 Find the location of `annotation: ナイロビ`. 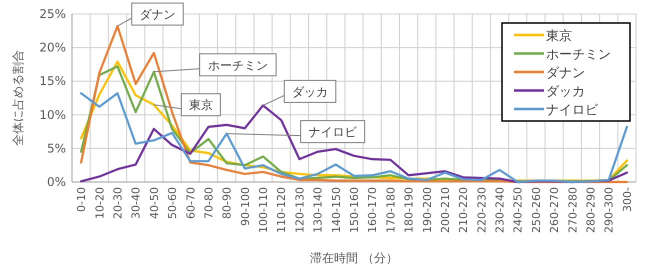

annotation: ナイロビ is located at coordinates (333, 132).